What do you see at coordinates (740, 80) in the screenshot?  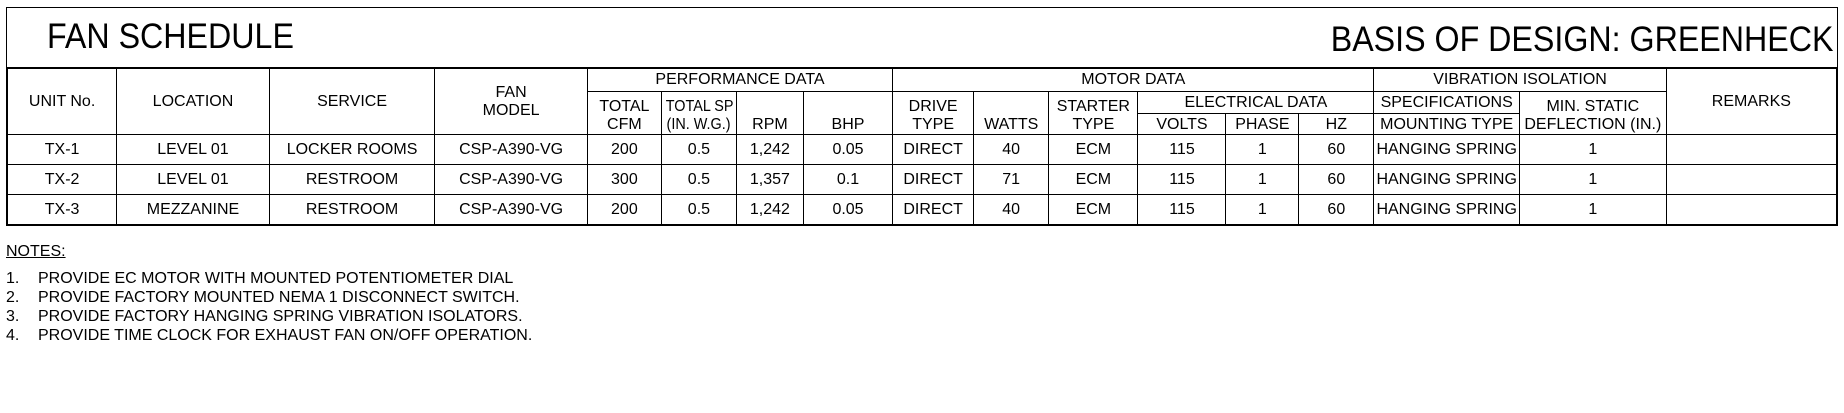 I see `group-performance-data: PERFORMANCE DATA` at bounding box center [740, 80].